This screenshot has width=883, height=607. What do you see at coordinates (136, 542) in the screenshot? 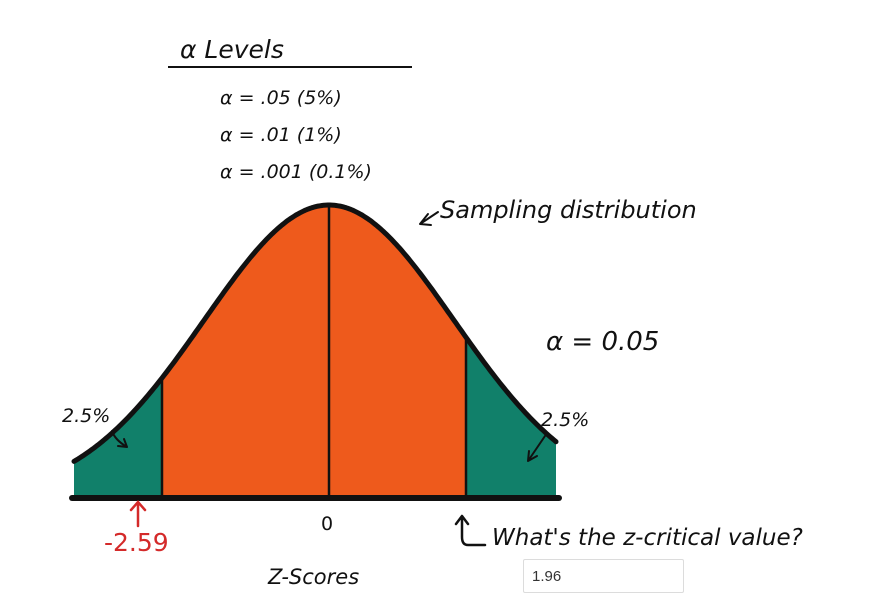
I see `left-critical-value: -2.59` at bounding box center [136, 542].